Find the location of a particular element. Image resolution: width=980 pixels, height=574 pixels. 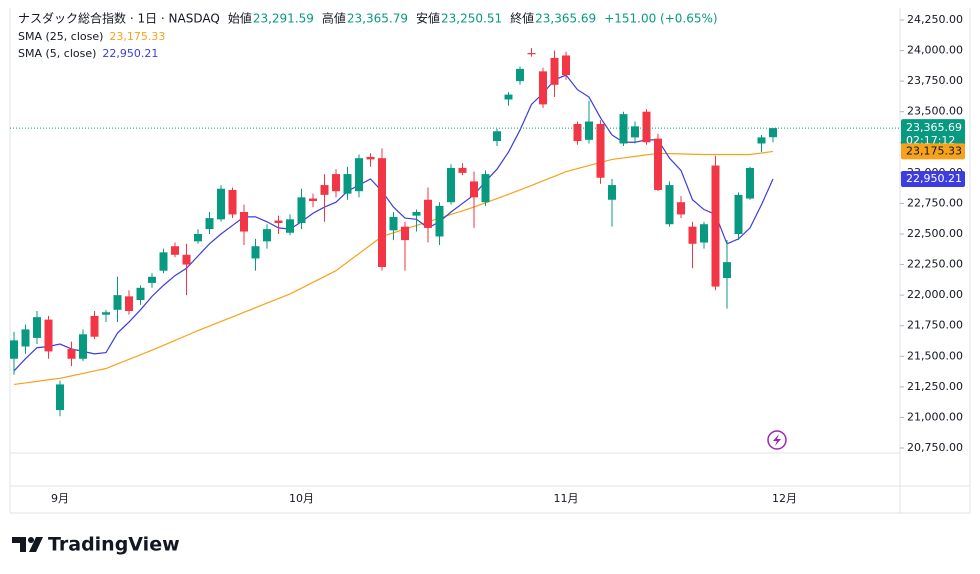

ohlc-label: 終値 is located at coordinates (522, 18).